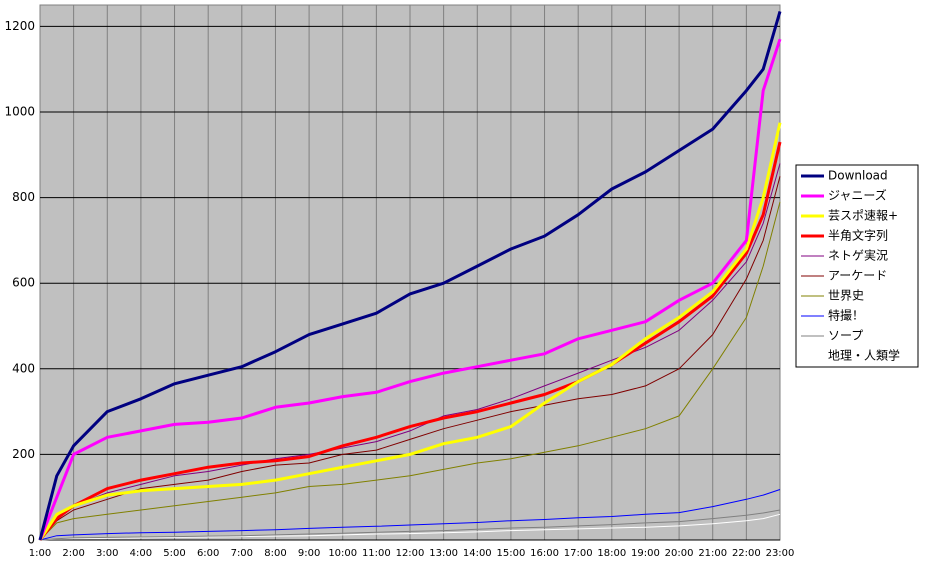 The image size is (925, 562). I want to click on x-tick-label: 4:00, so click(141, 553).